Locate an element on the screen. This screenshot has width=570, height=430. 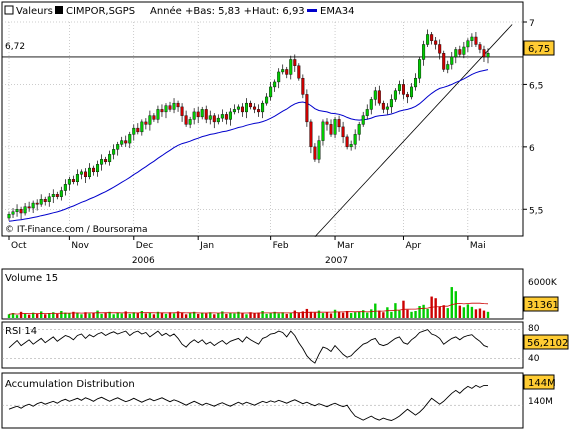
month-label: Dec is located at coordinates (144, 246).